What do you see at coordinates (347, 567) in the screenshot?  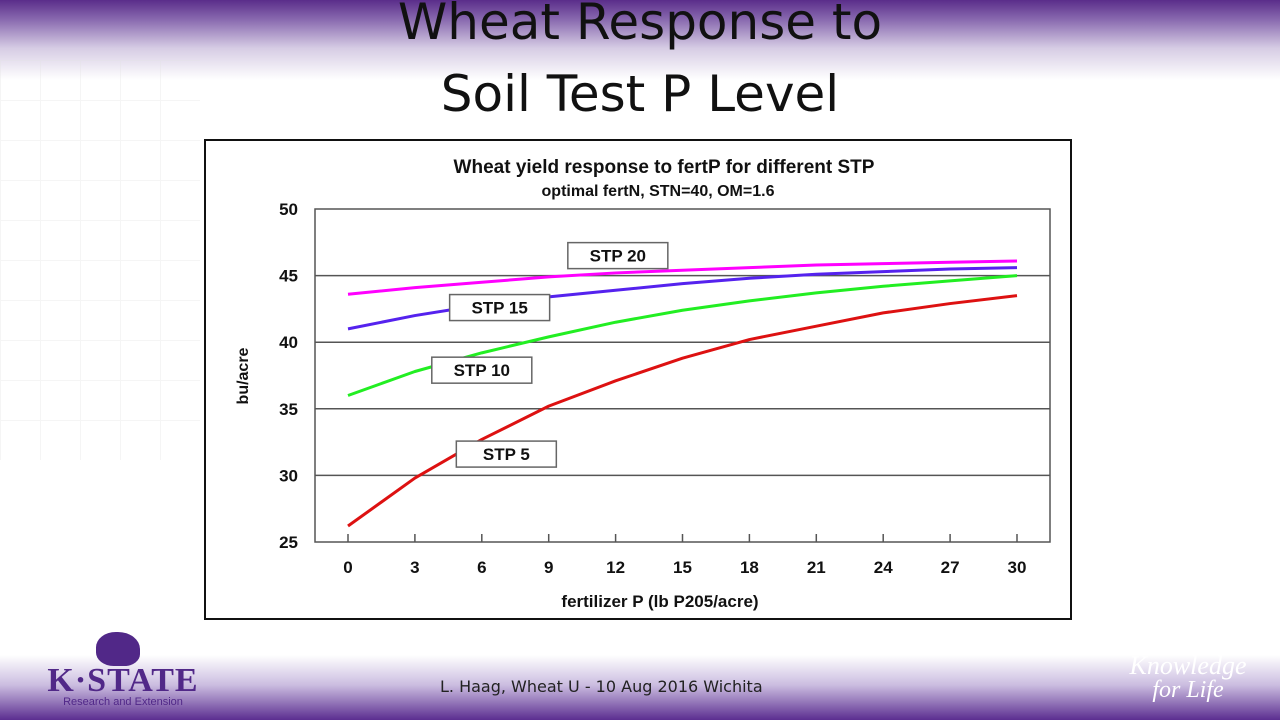 I see `x-tick-label: 0` at bounding box center [347, 567].